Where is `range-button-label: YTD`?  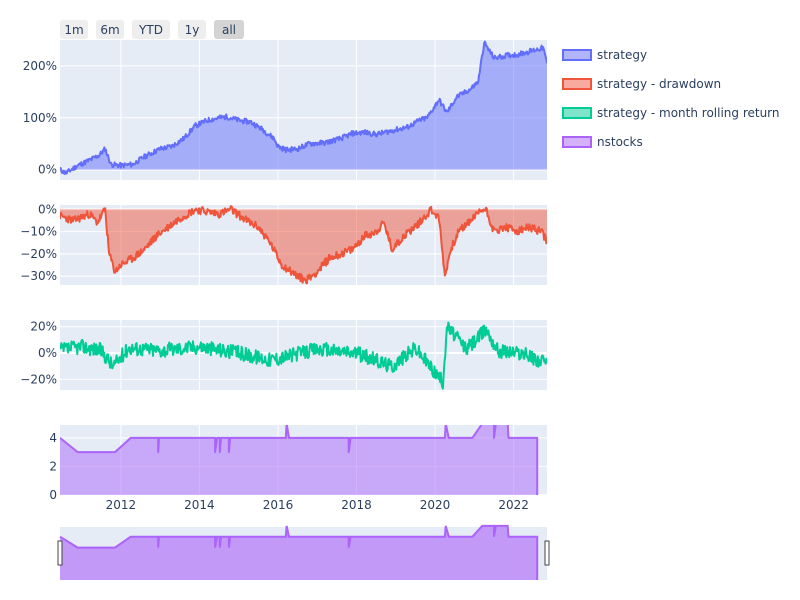 range-button-label: YTD is located at coordinates (150, 30).